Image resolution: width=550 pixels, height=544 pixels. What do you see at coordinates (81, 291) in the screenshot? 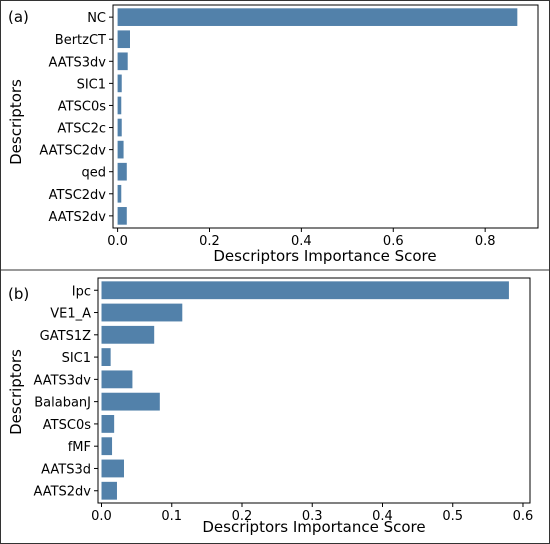
I see `category-label: Ipc` at bounding box center [81, 291].